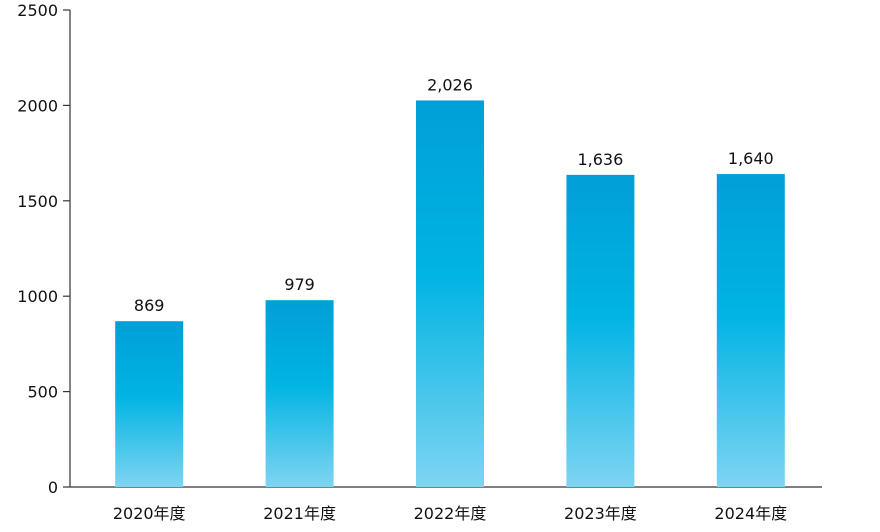  Describe the element at coordinates (37, 296) in the screenshot. I see `y-tick-label: 1000` at that location.